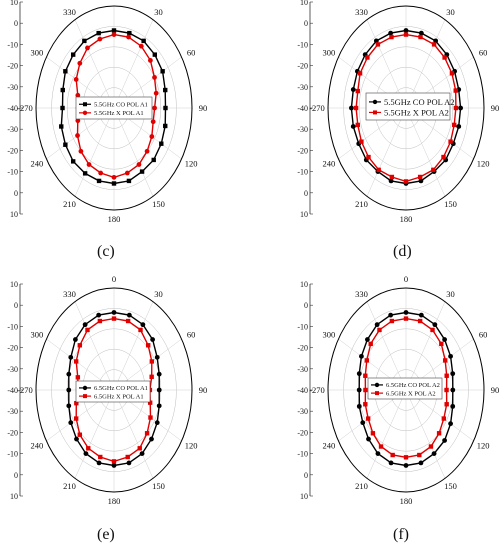  I want to click on radial-tick-label: -10, so click(302, 44).